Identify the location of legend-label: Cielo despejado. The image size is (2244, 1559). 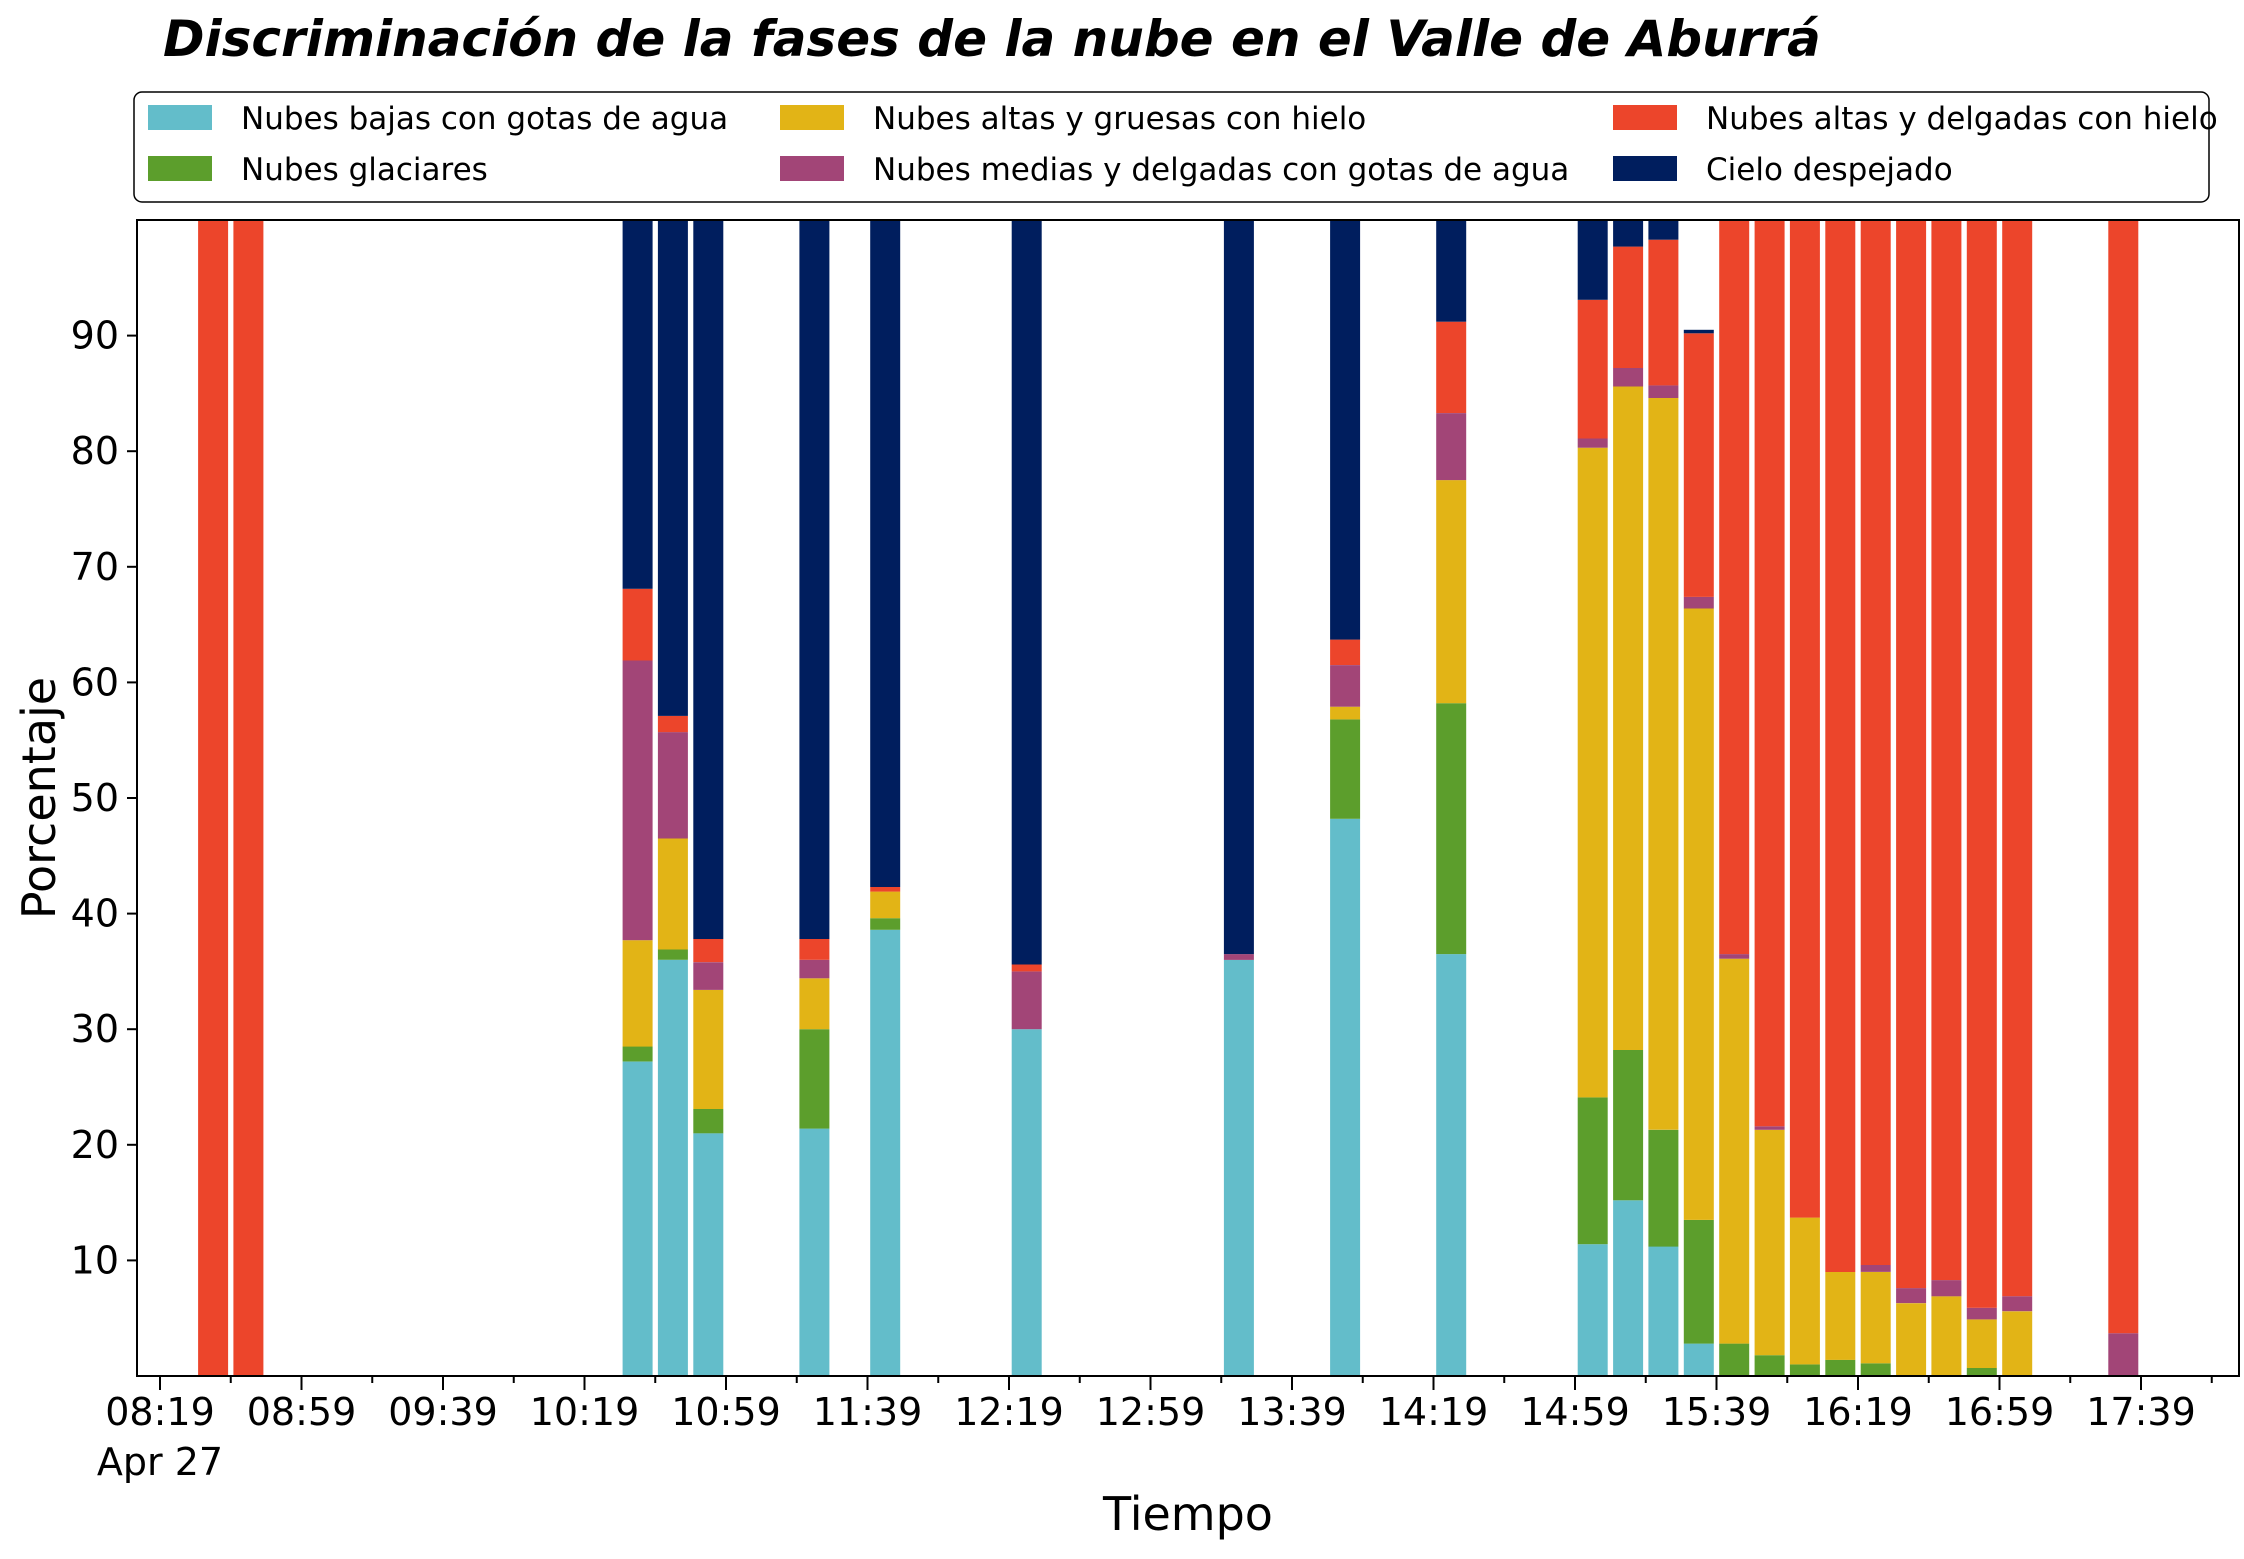
(1829, 170).